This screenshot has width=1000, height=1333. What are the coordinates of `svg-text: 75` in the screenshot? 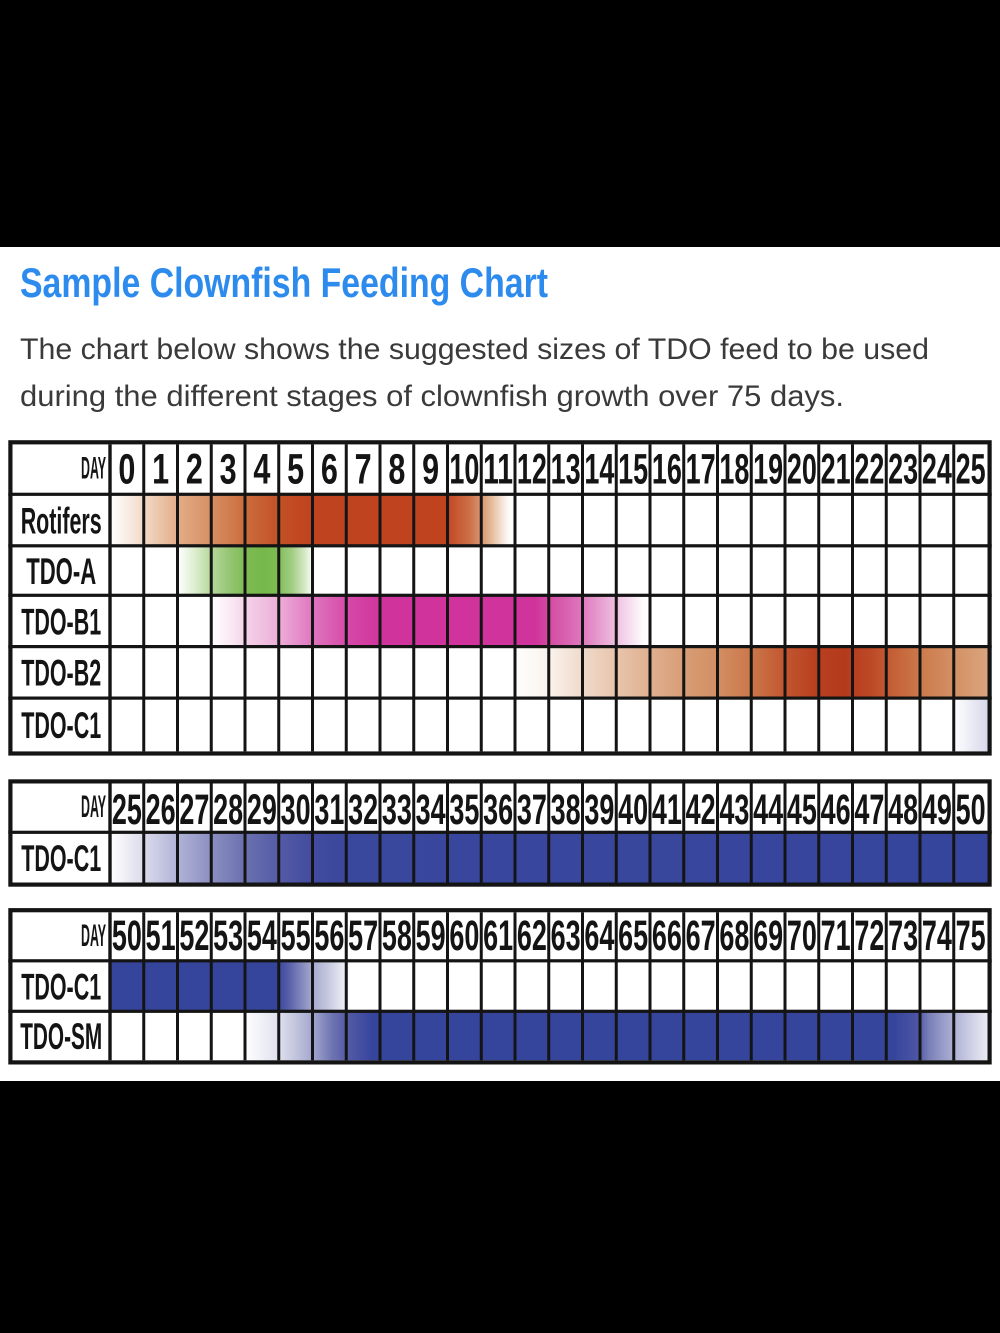 It's located at (971, 936).